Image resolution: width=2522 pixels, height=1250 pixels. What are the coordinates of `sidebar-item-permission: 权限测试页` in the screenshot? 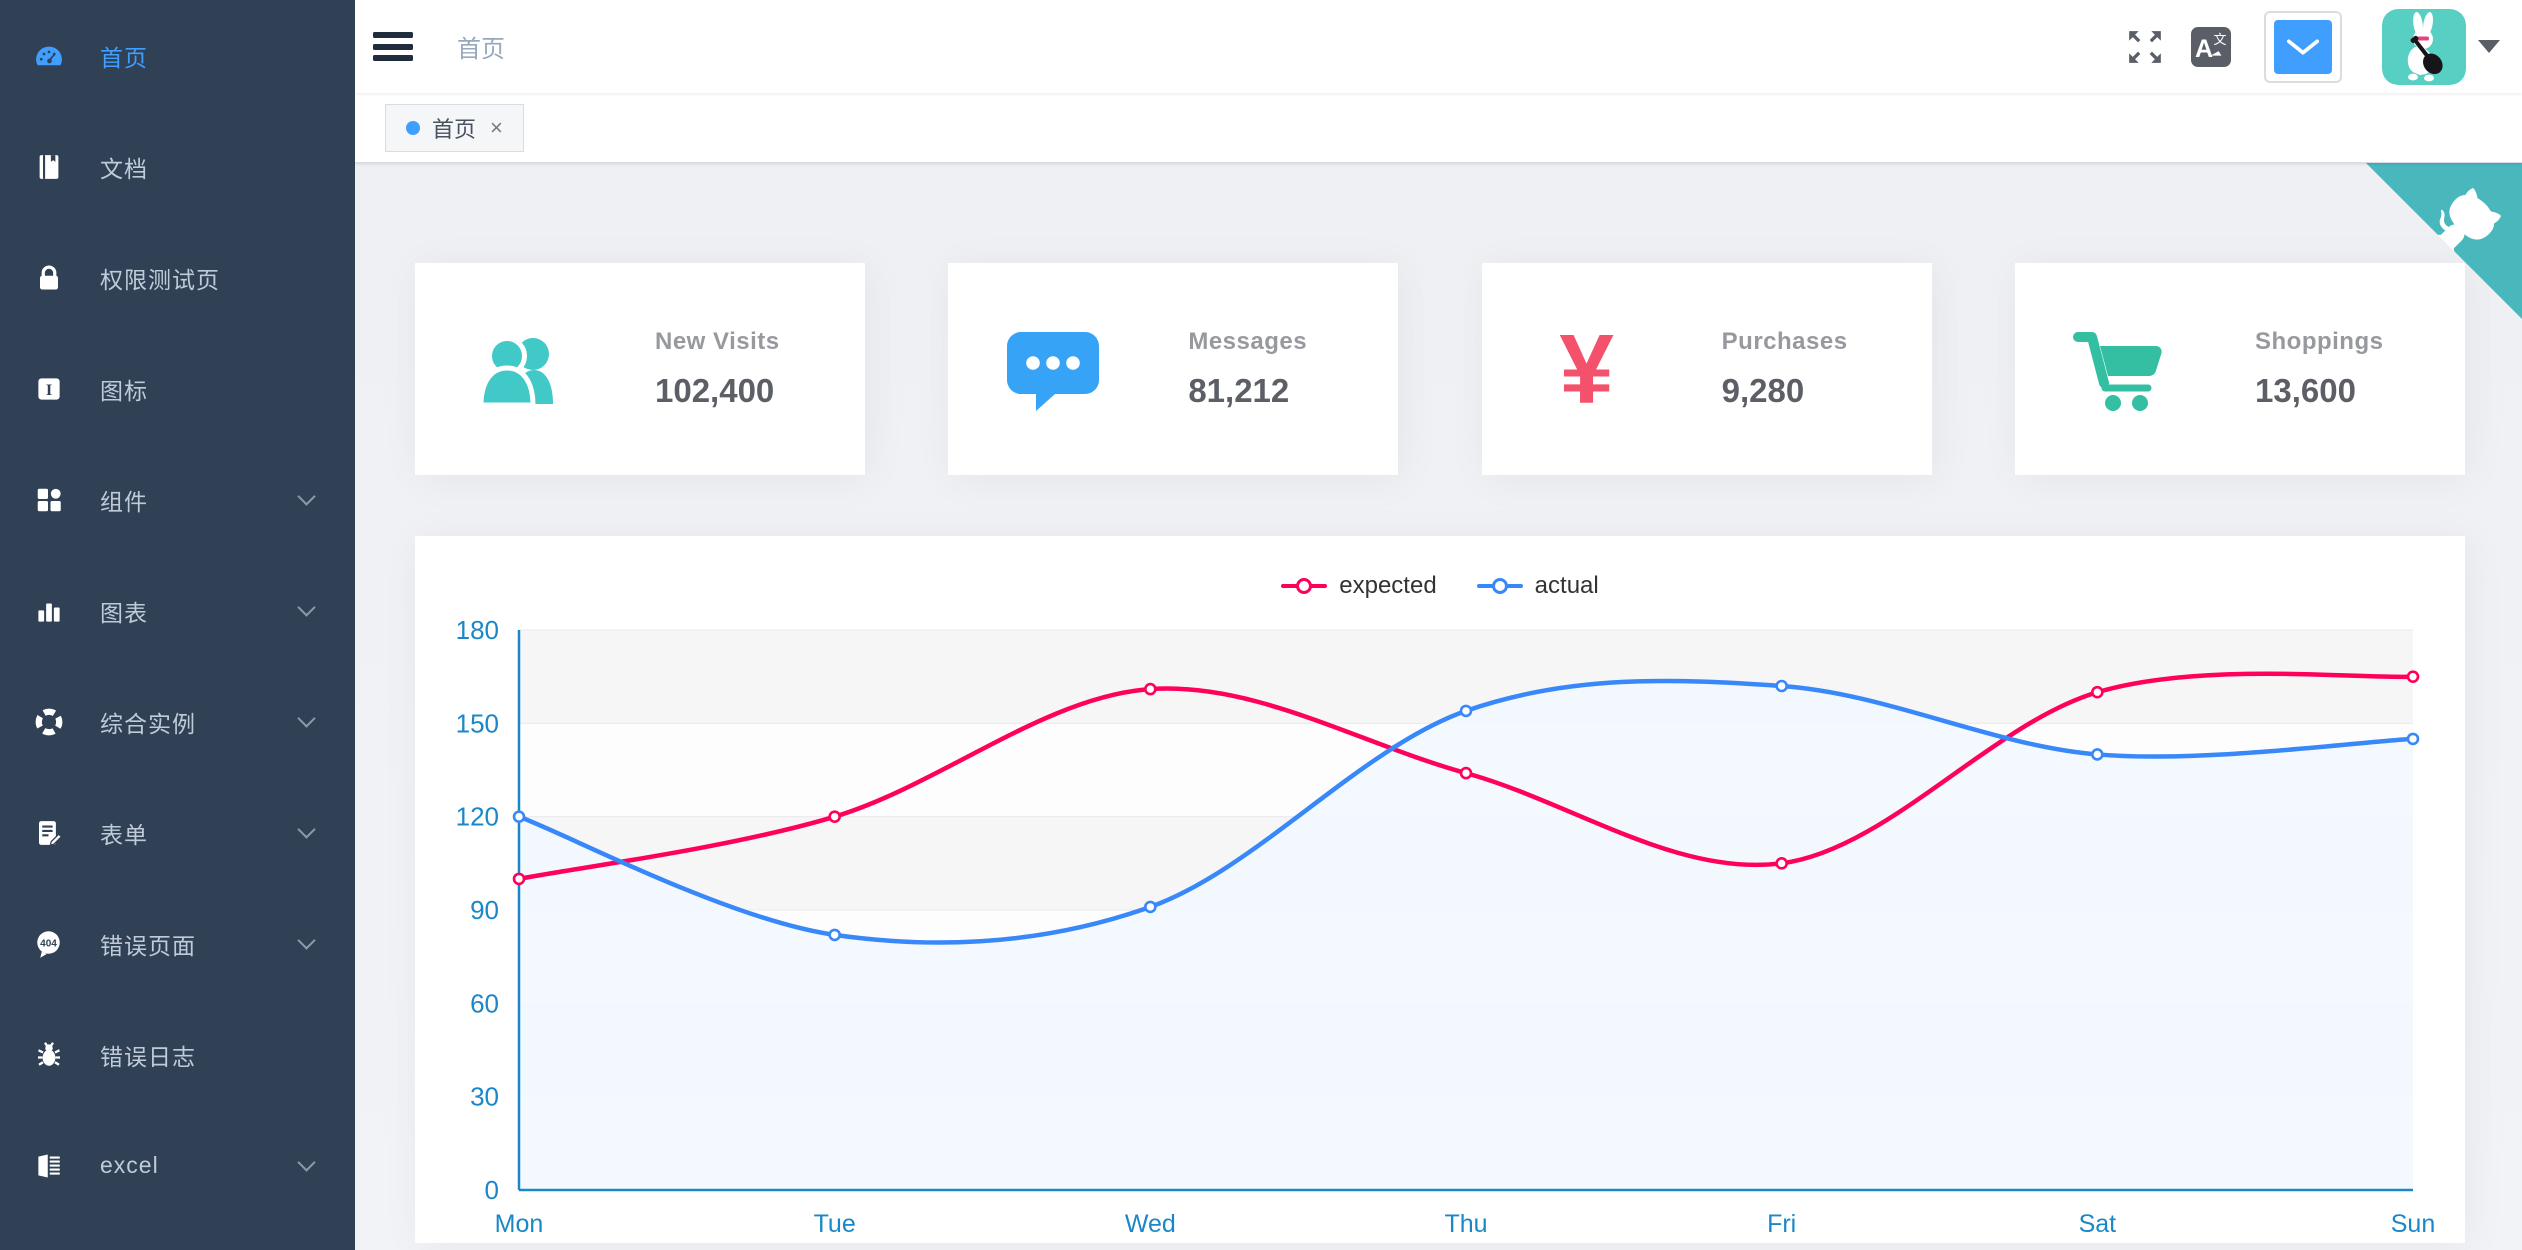 It's located at (177, 277).